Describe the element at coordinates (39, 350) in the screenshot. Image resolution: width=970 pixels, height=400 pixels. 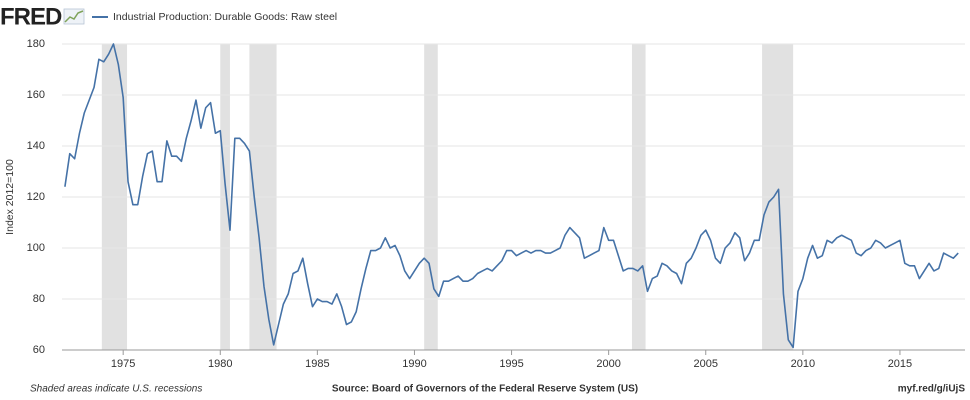
I see `y-tick-label: 60` at that location.